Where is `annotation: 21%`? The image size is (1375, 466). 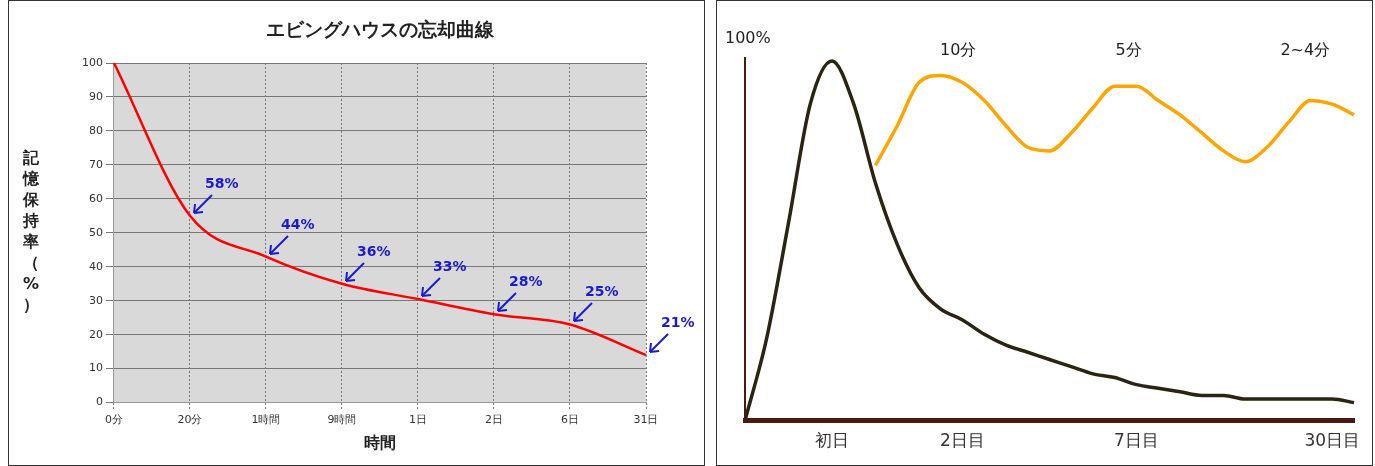 annotation: 21% is located at coordinates (678, 322).